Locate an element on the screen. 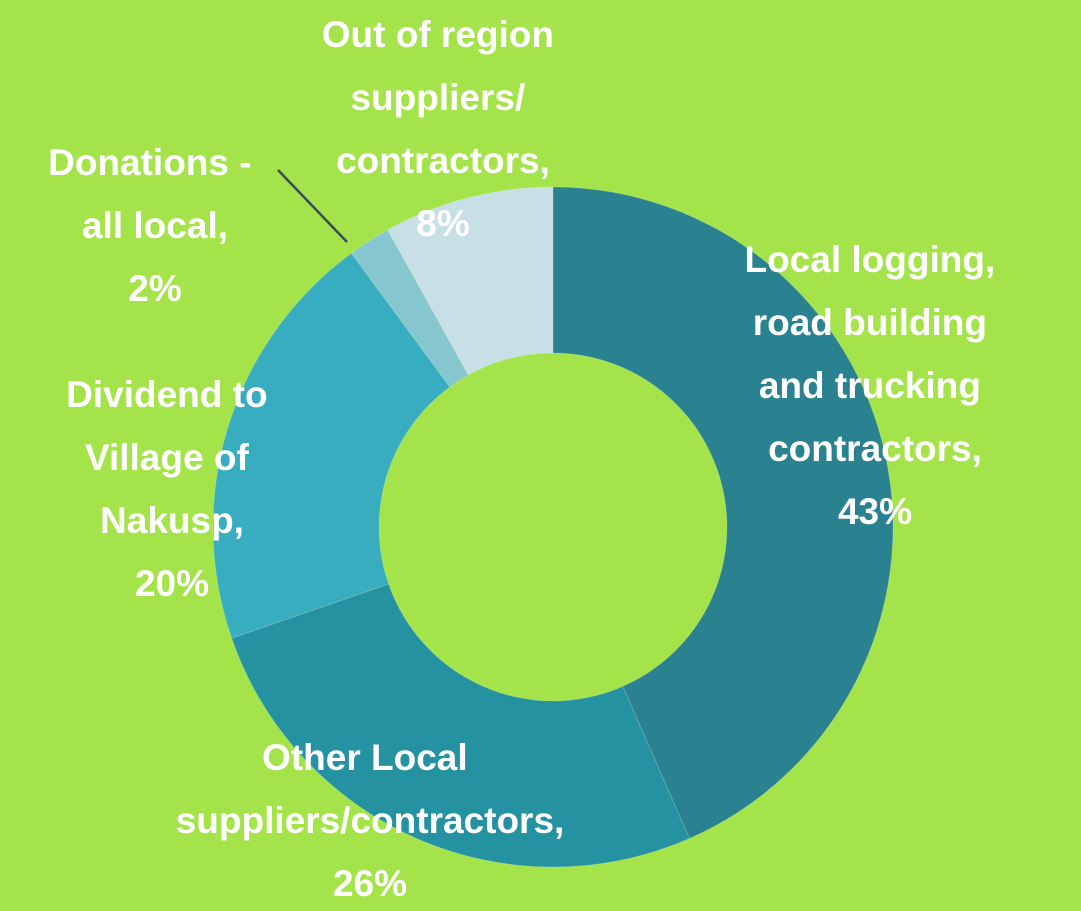 The width and height of the screenshot is (1081, 911). value-label: 8% is located at coordinates (442, 223).